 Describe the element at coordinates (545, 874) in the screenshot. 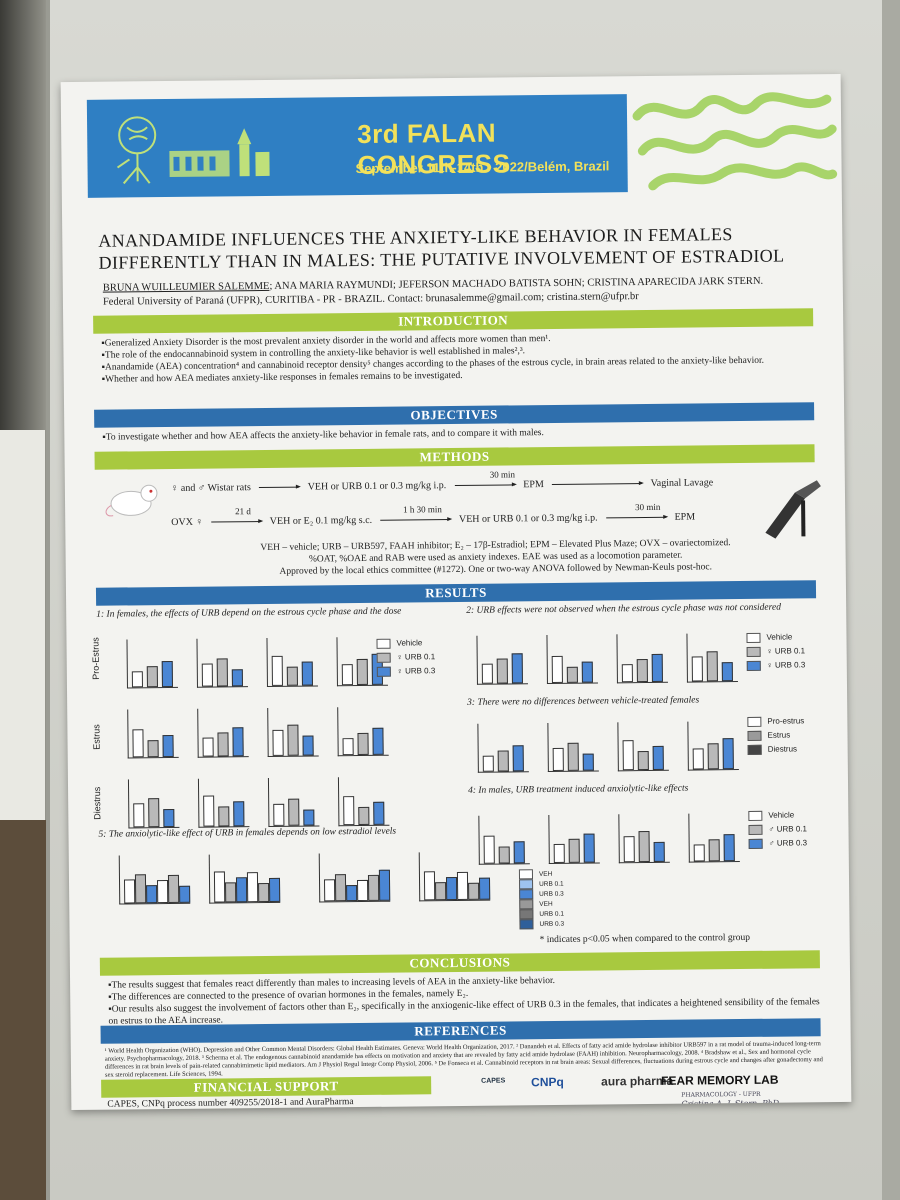

I see `legend-label: VEH` at that location.